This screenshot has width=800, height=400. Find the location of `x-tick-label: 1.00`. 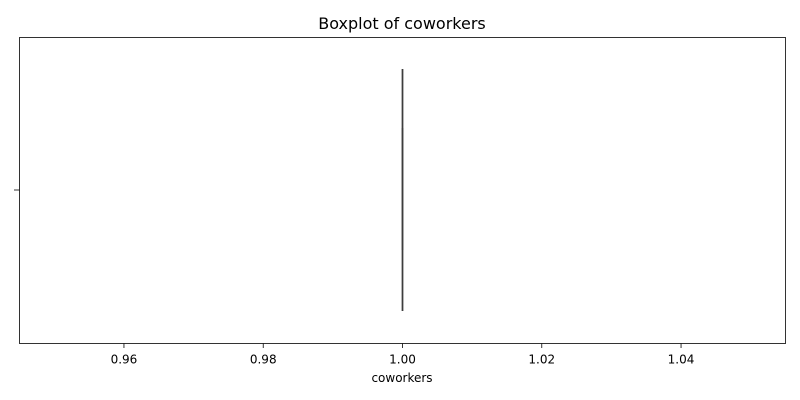

x-tick-label: 1.00 is located at coordinates (402, 360).